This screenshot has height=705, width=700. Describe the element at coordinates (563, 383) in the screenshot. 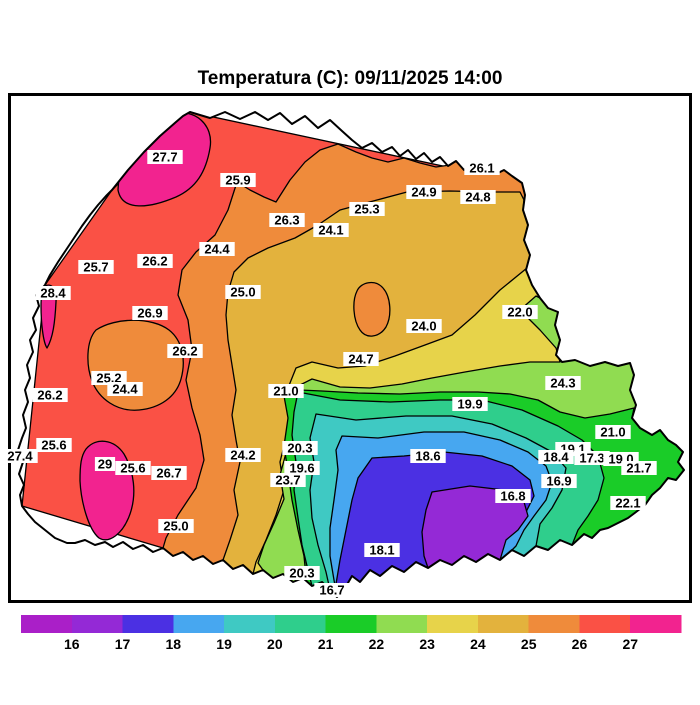

I see `contour-value-label: 24.3` at that location.